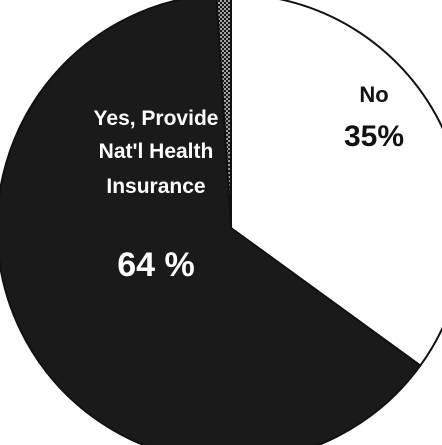 The image size is (442, 445). What do you see at coordinates (223, 114) in the screenshot?
I see `pie-slice-other` at bounding box center [223, 114].